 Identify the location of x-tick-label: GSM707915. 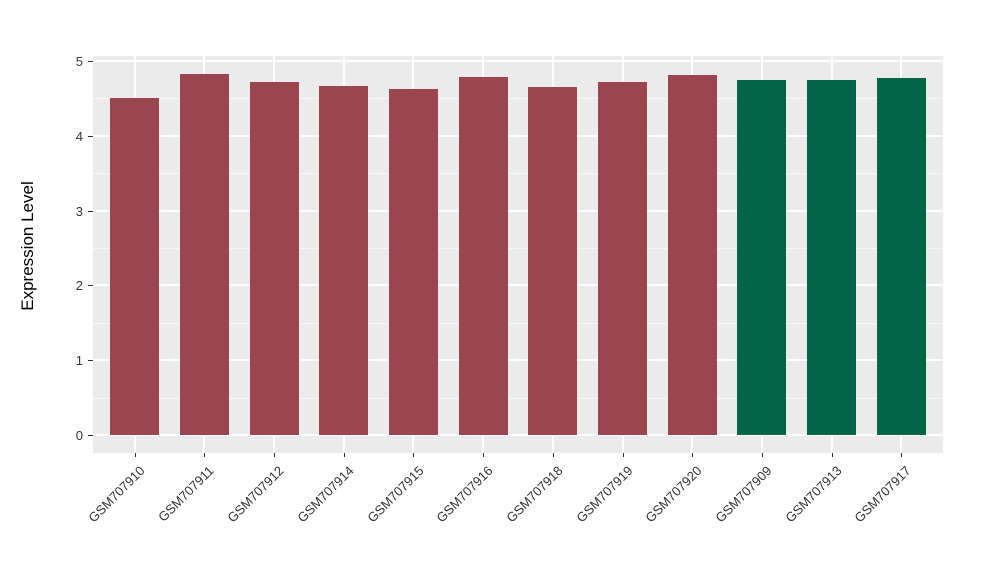
(395, 494).